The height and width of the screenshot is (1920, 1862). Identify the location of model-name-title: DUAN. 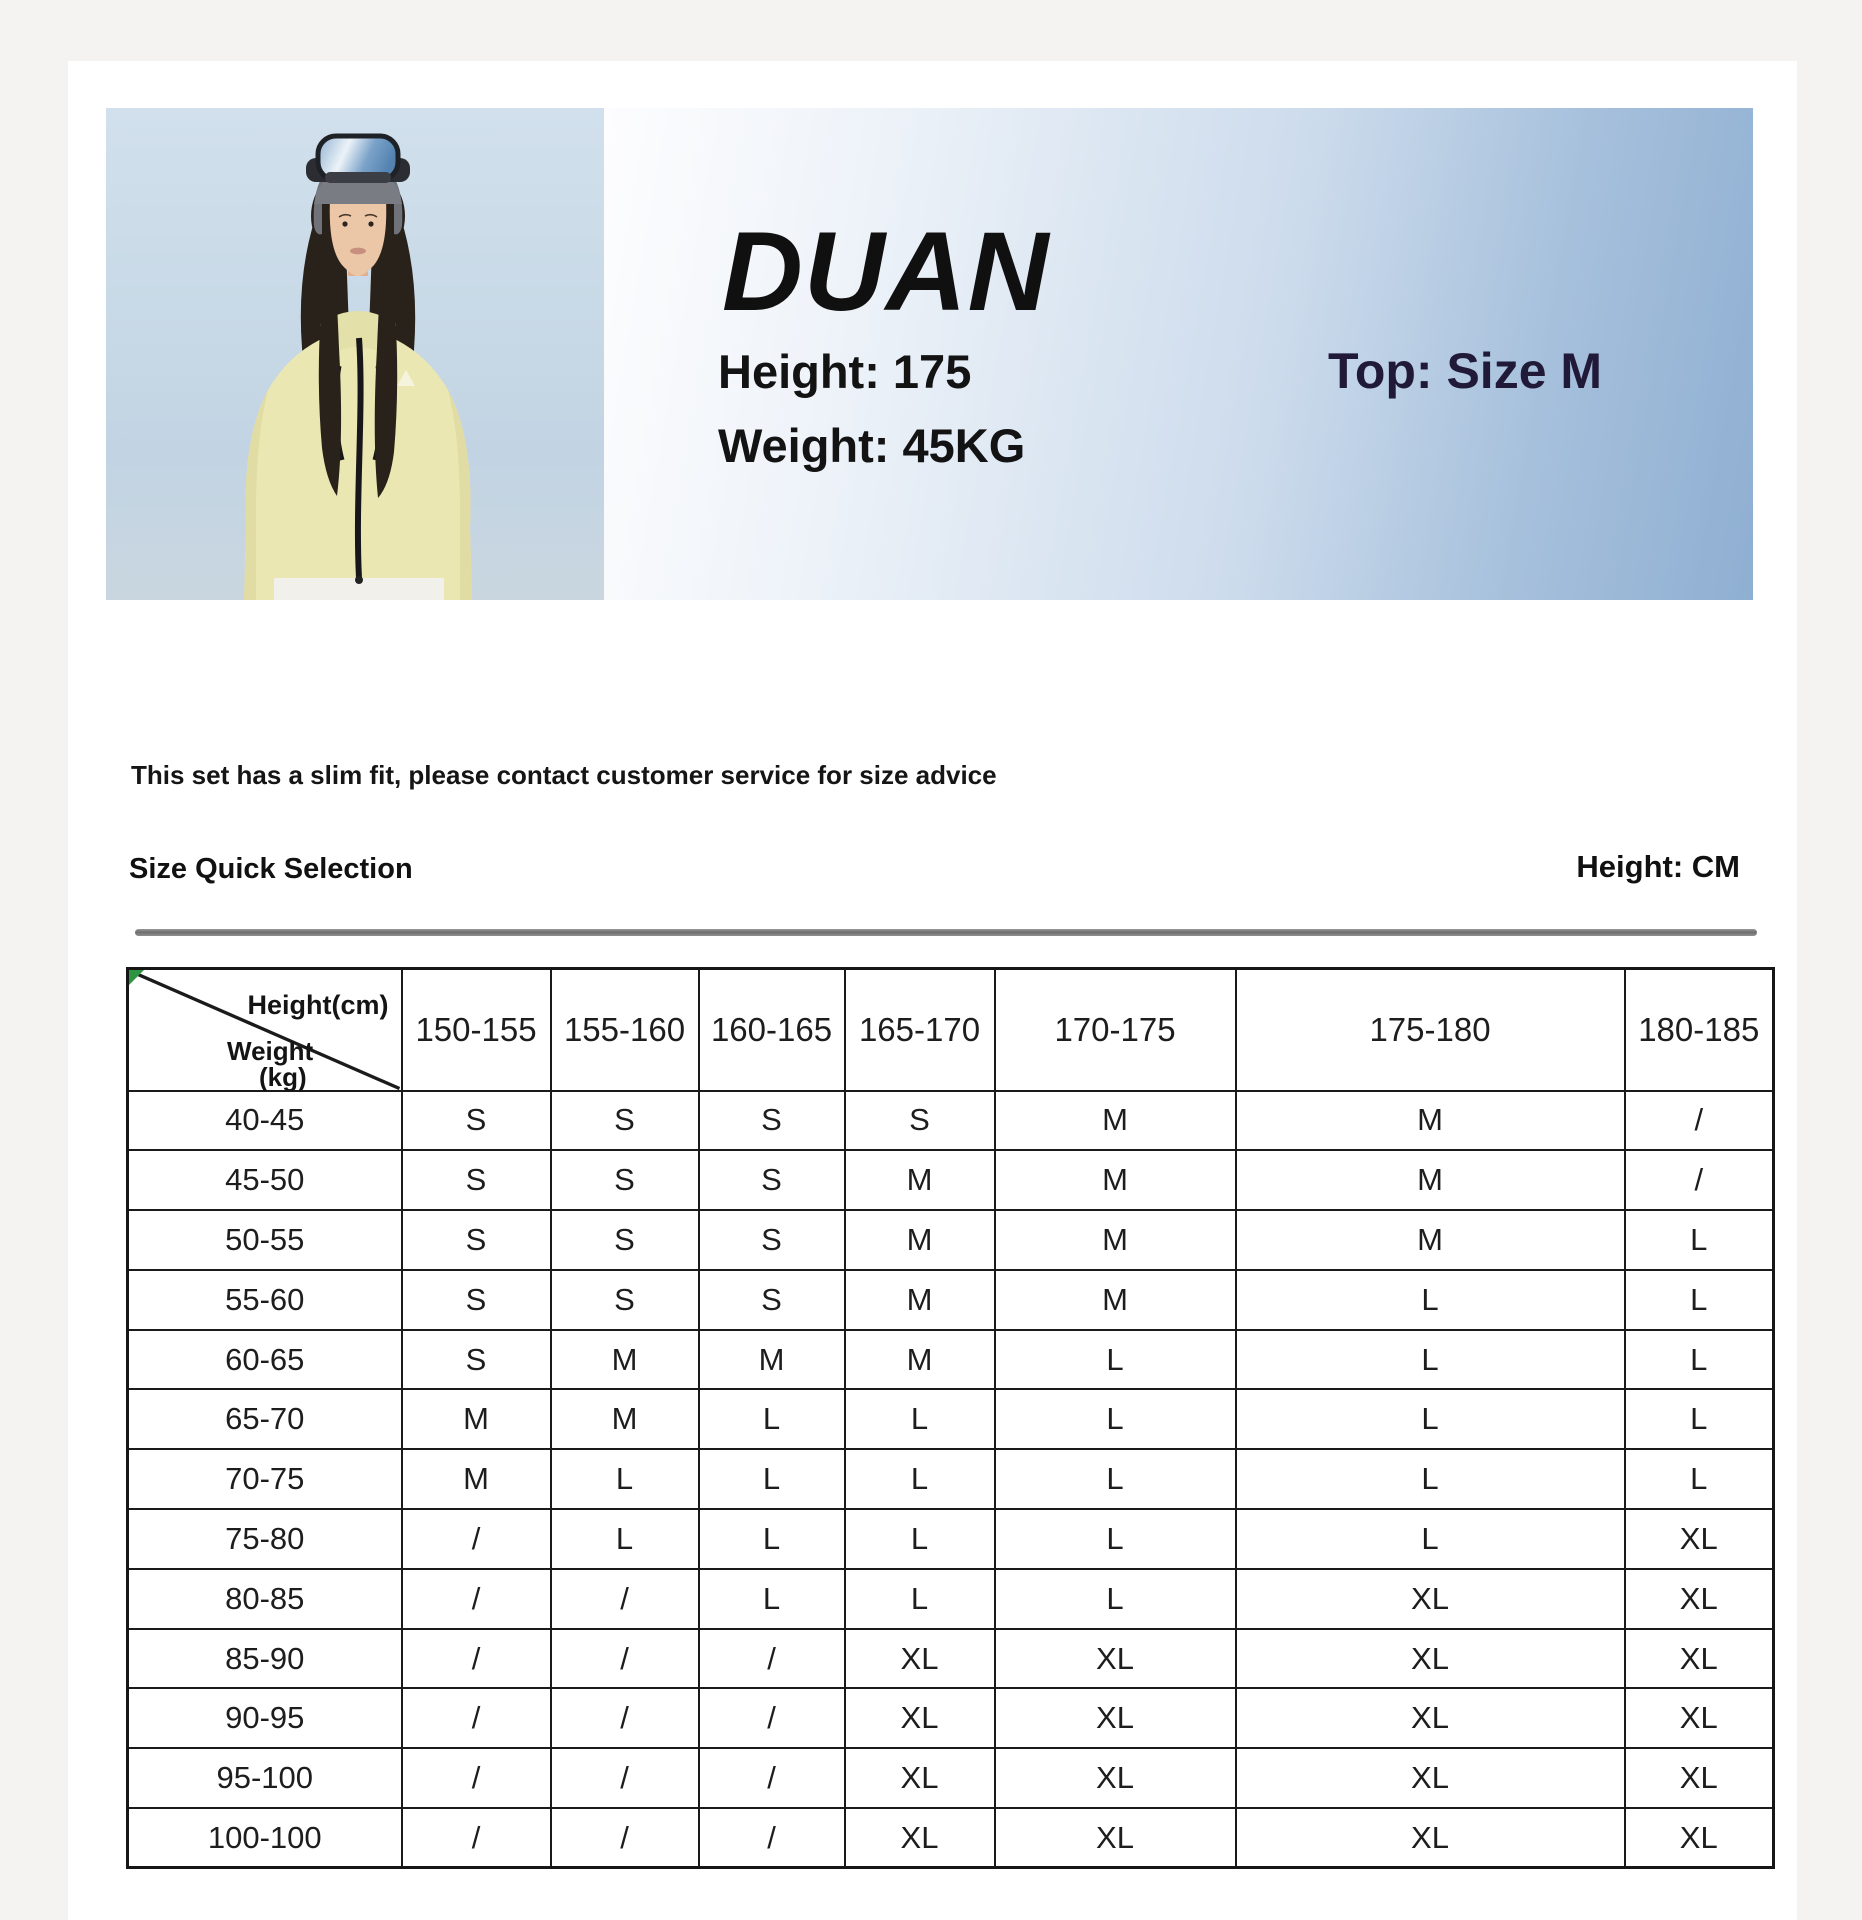
(886, 271).